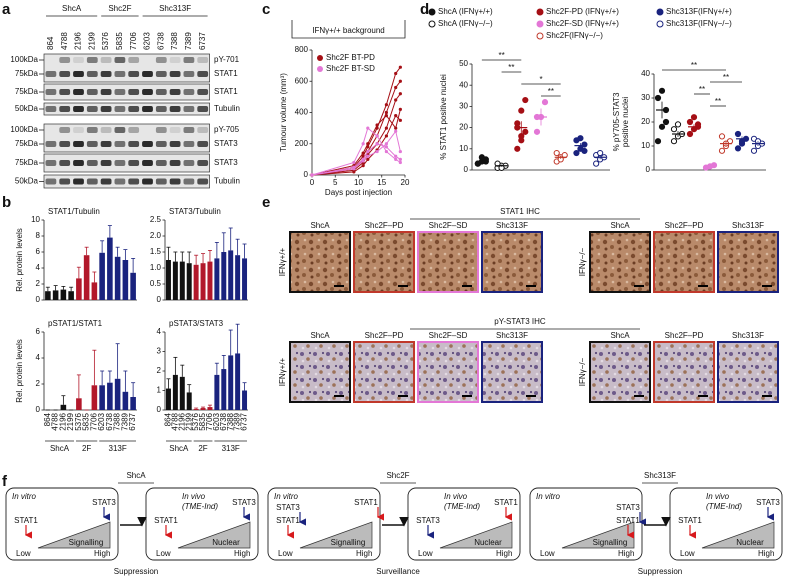 The width and height of the screenshot is (788, 580). I want to click on legend-label: ShcA (IFNγ+/+), so click(465, 11).